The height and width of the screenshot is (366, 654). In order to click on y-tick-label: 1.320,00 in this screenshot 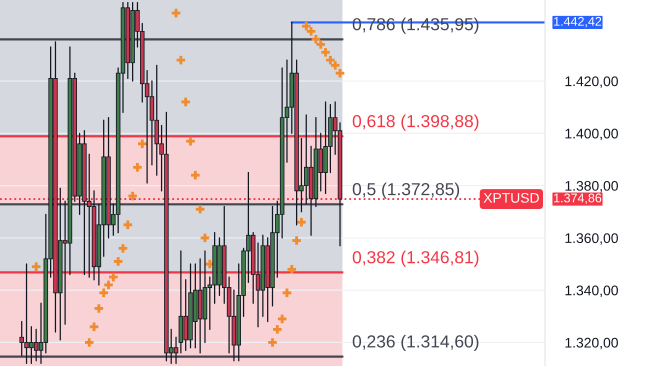, I will do `click(592, 344)`.